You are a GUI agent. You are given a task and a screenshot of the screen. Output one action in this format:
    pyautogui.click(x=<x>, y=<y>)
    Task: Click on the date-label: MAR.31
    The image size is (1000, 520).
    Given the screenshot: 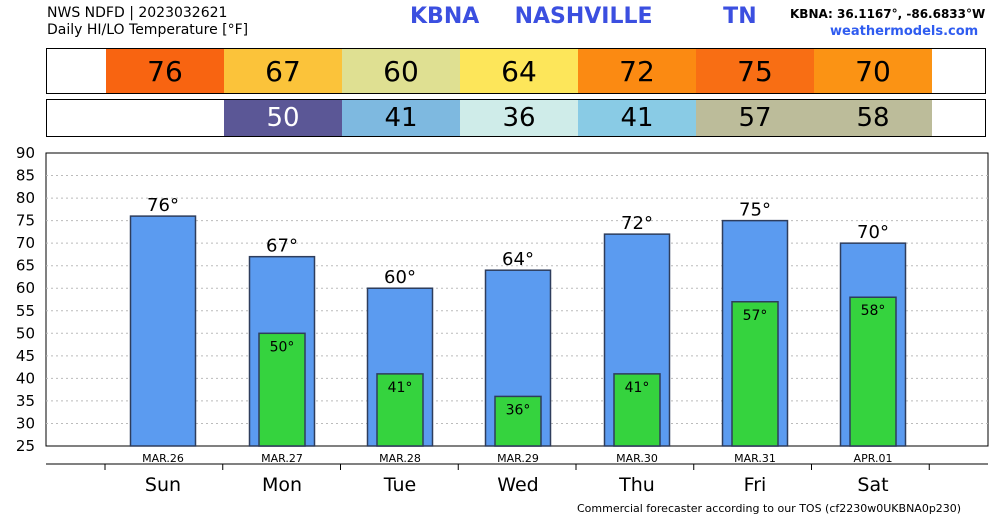 What is the action you would take?
    pyautogui.click(x=755, y=458)
    